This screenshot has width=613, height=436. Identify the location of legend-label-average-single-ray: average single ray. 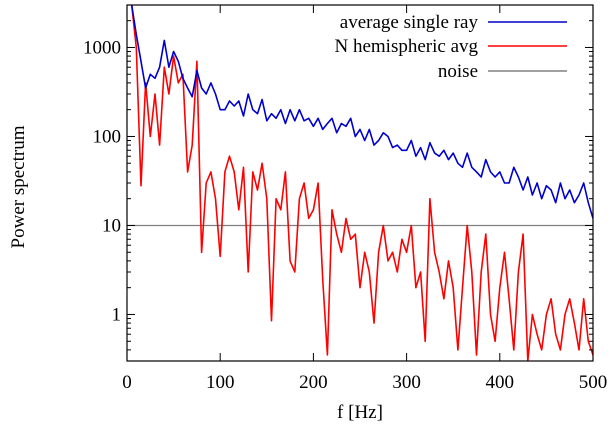
(409, 22).